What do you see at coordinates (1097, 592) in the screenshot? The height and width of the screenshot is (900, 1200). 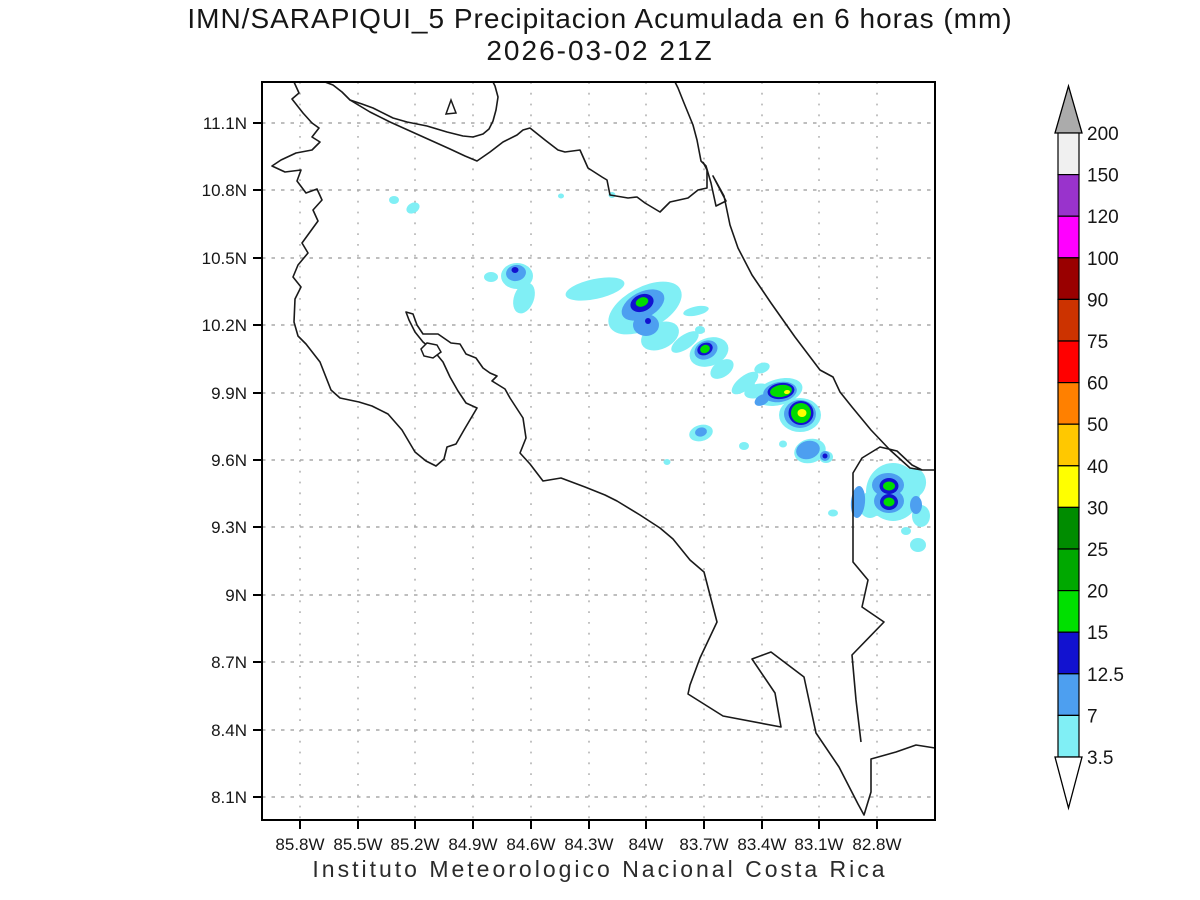 I see `legend-label: 20` at bounding box center [1097, 592].